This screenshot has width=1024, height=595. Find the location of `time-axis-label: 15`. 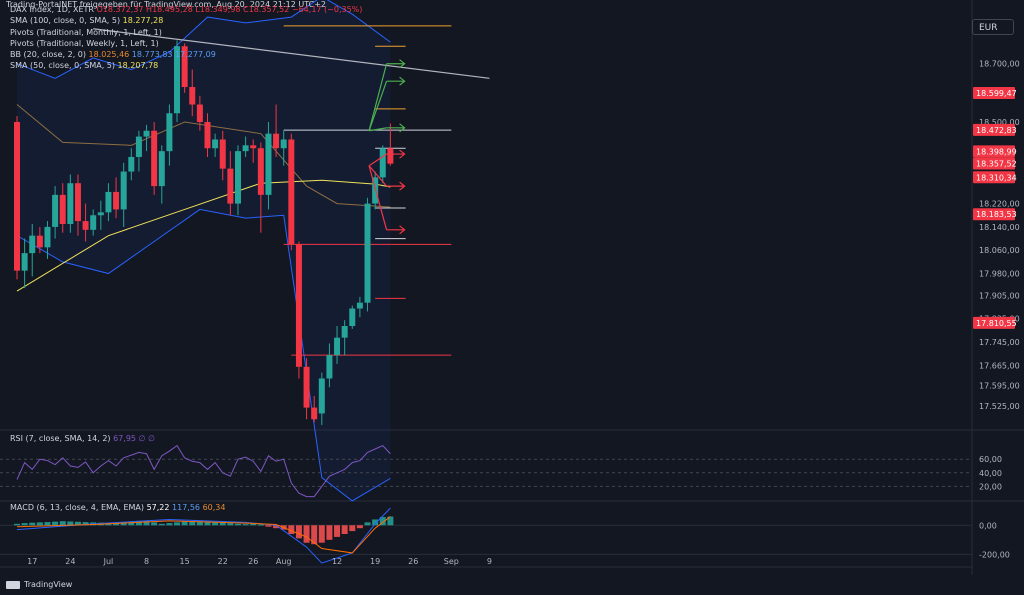

time-axis-label: 15 is located at coordinates (185, 561).